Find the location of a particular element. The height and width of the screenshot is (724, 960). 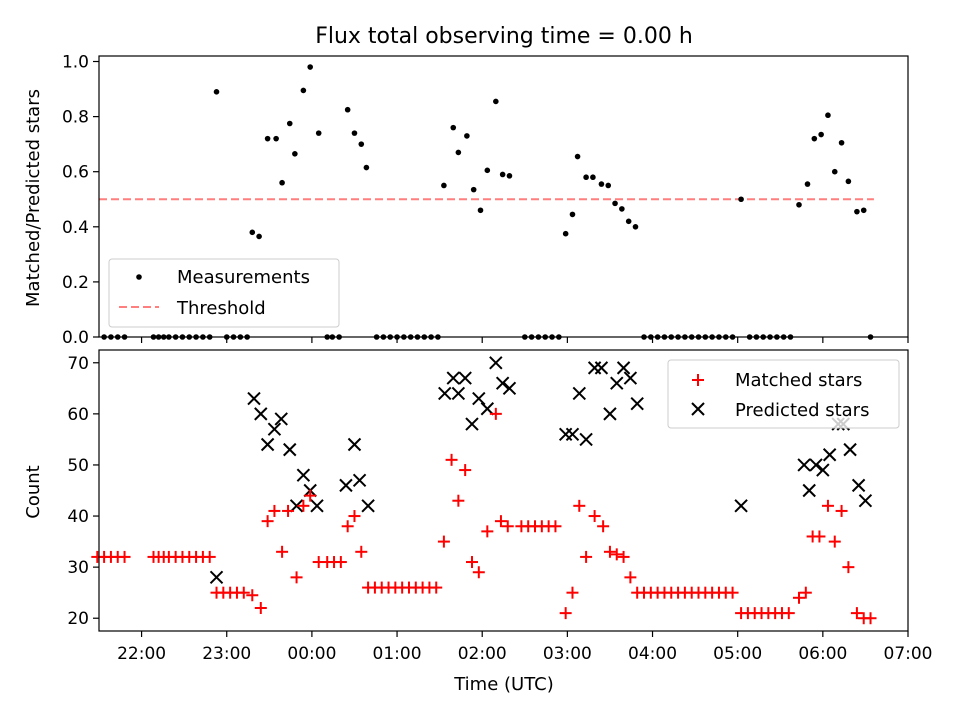

bottom-x-tick-label: 05:00 is located at coordinates (737, 654).